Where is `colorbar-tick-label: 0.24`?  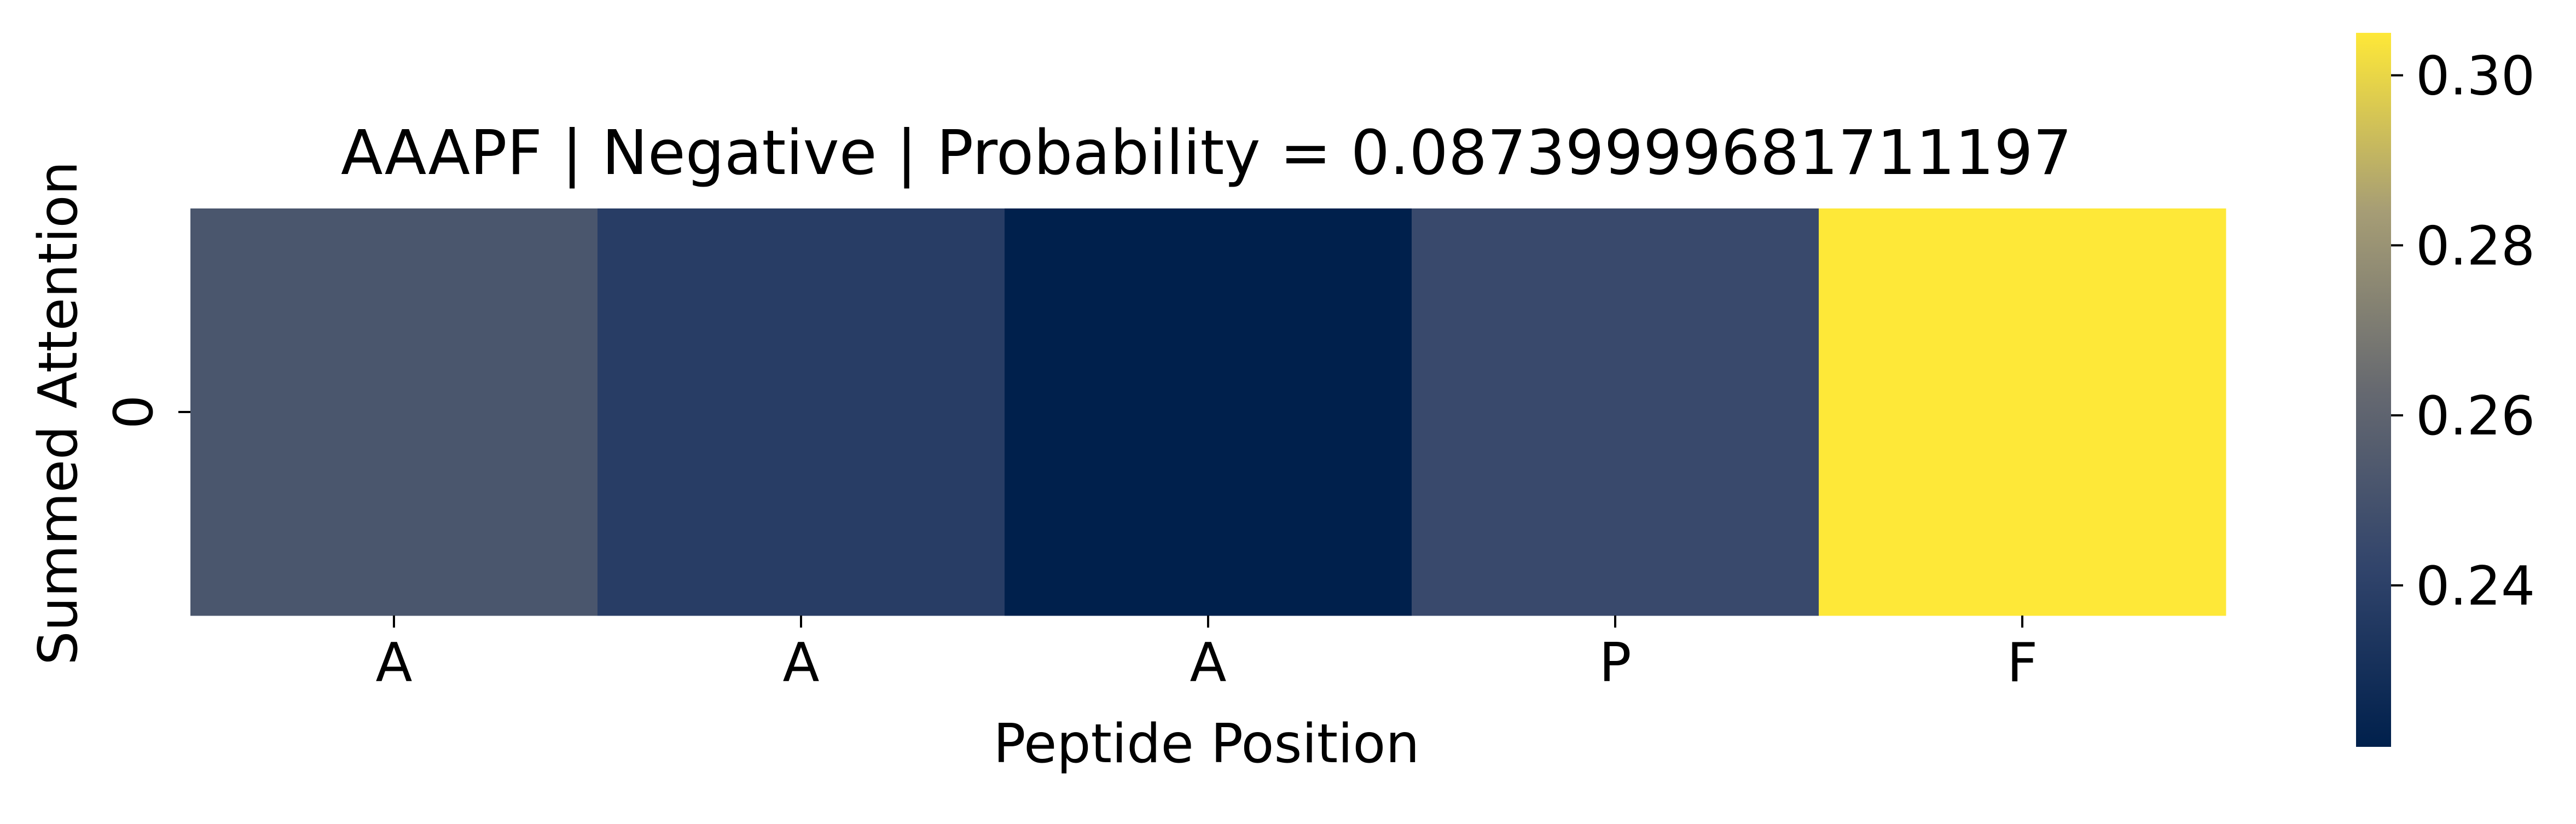 colorbar-tick-label: 0.24 is located at coordinates (2475, 586).